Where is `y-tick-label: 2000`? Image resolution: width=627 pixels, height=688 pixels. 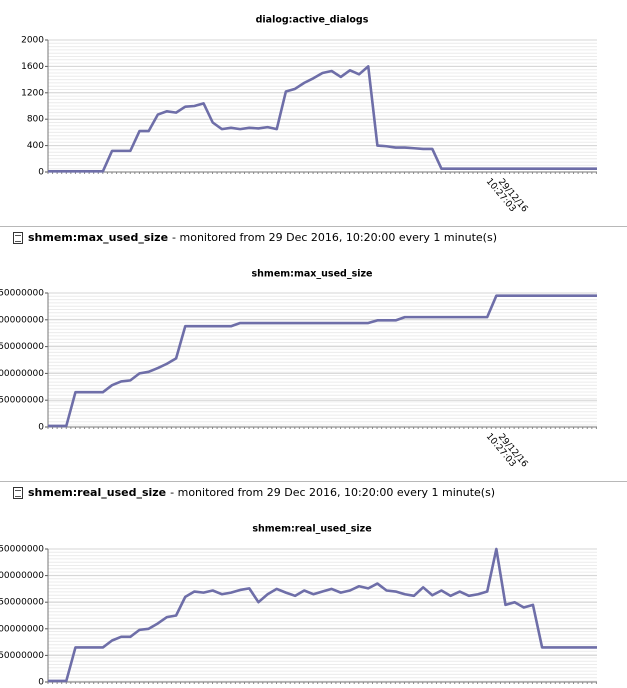
y-tick-label: 2000 is located at coordinates (32, 41).